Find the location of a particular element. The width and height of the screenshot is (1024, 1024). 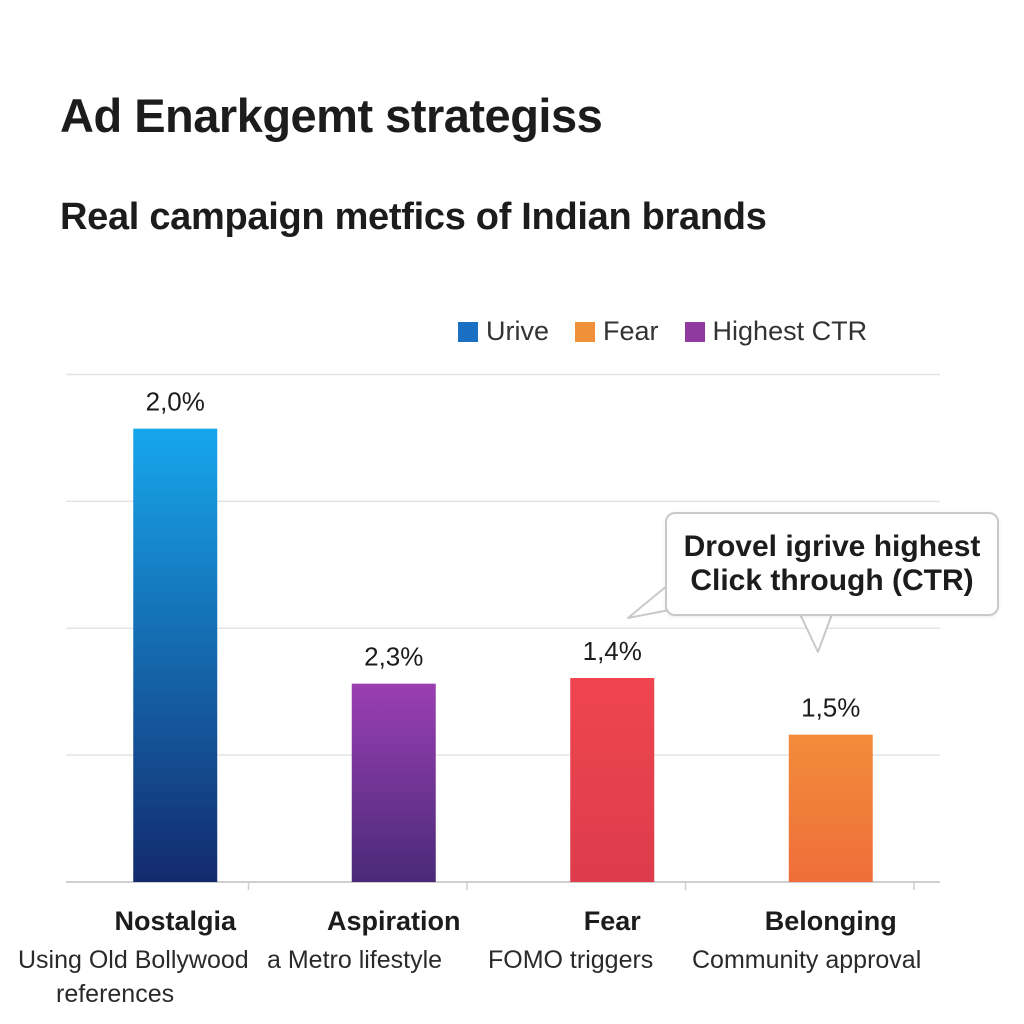

category-label: Nostalgia is located at coordinates (175, 921).